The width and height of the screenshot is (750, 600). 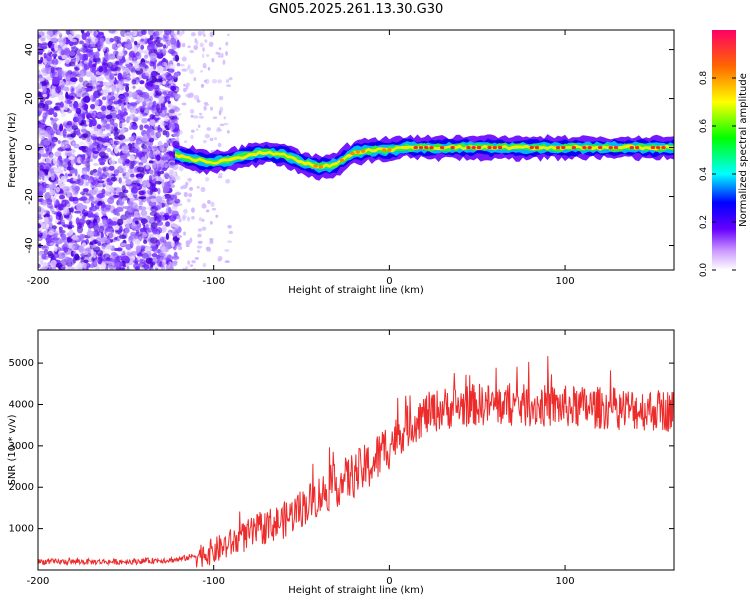 I want to click on snr-y-tick-label: 5000, so click(x=21, y=363).